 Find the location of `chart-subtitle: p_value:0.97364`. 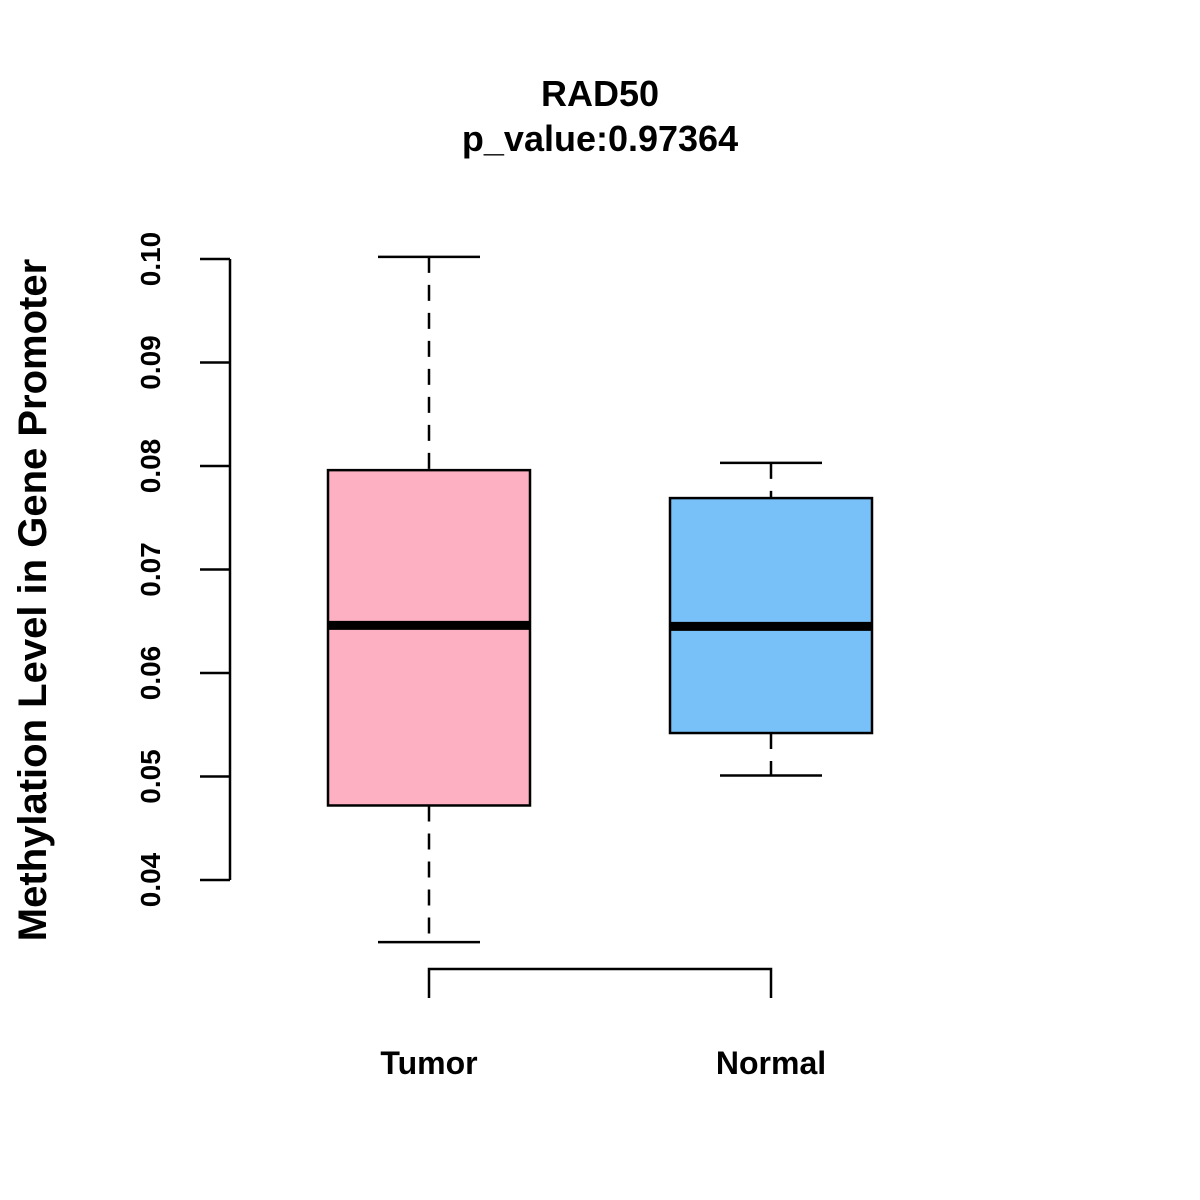

chart-subtitle: p_value:0.97364 is located at coordinates (600, 138).